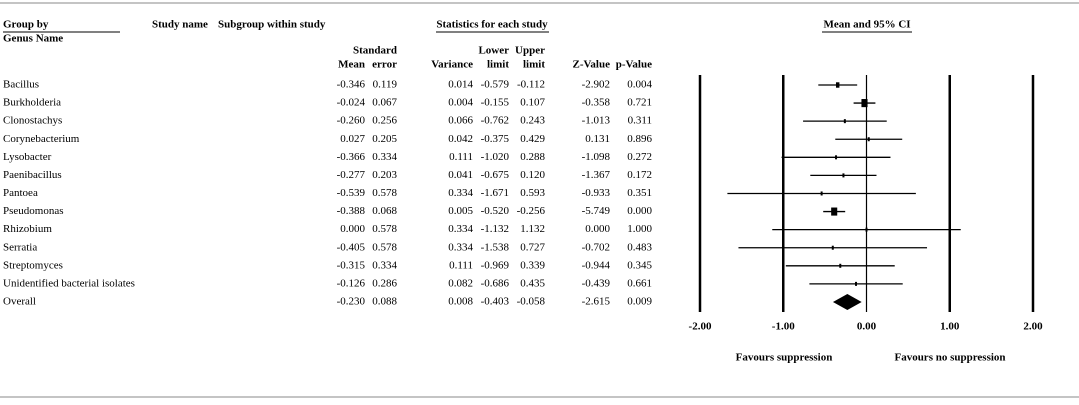 The image size is (1079, 405). What do you see at coordinates (384, 283) in the screenshot?
I see `stat-cell: 0.286` at bounding box center [384, 283].